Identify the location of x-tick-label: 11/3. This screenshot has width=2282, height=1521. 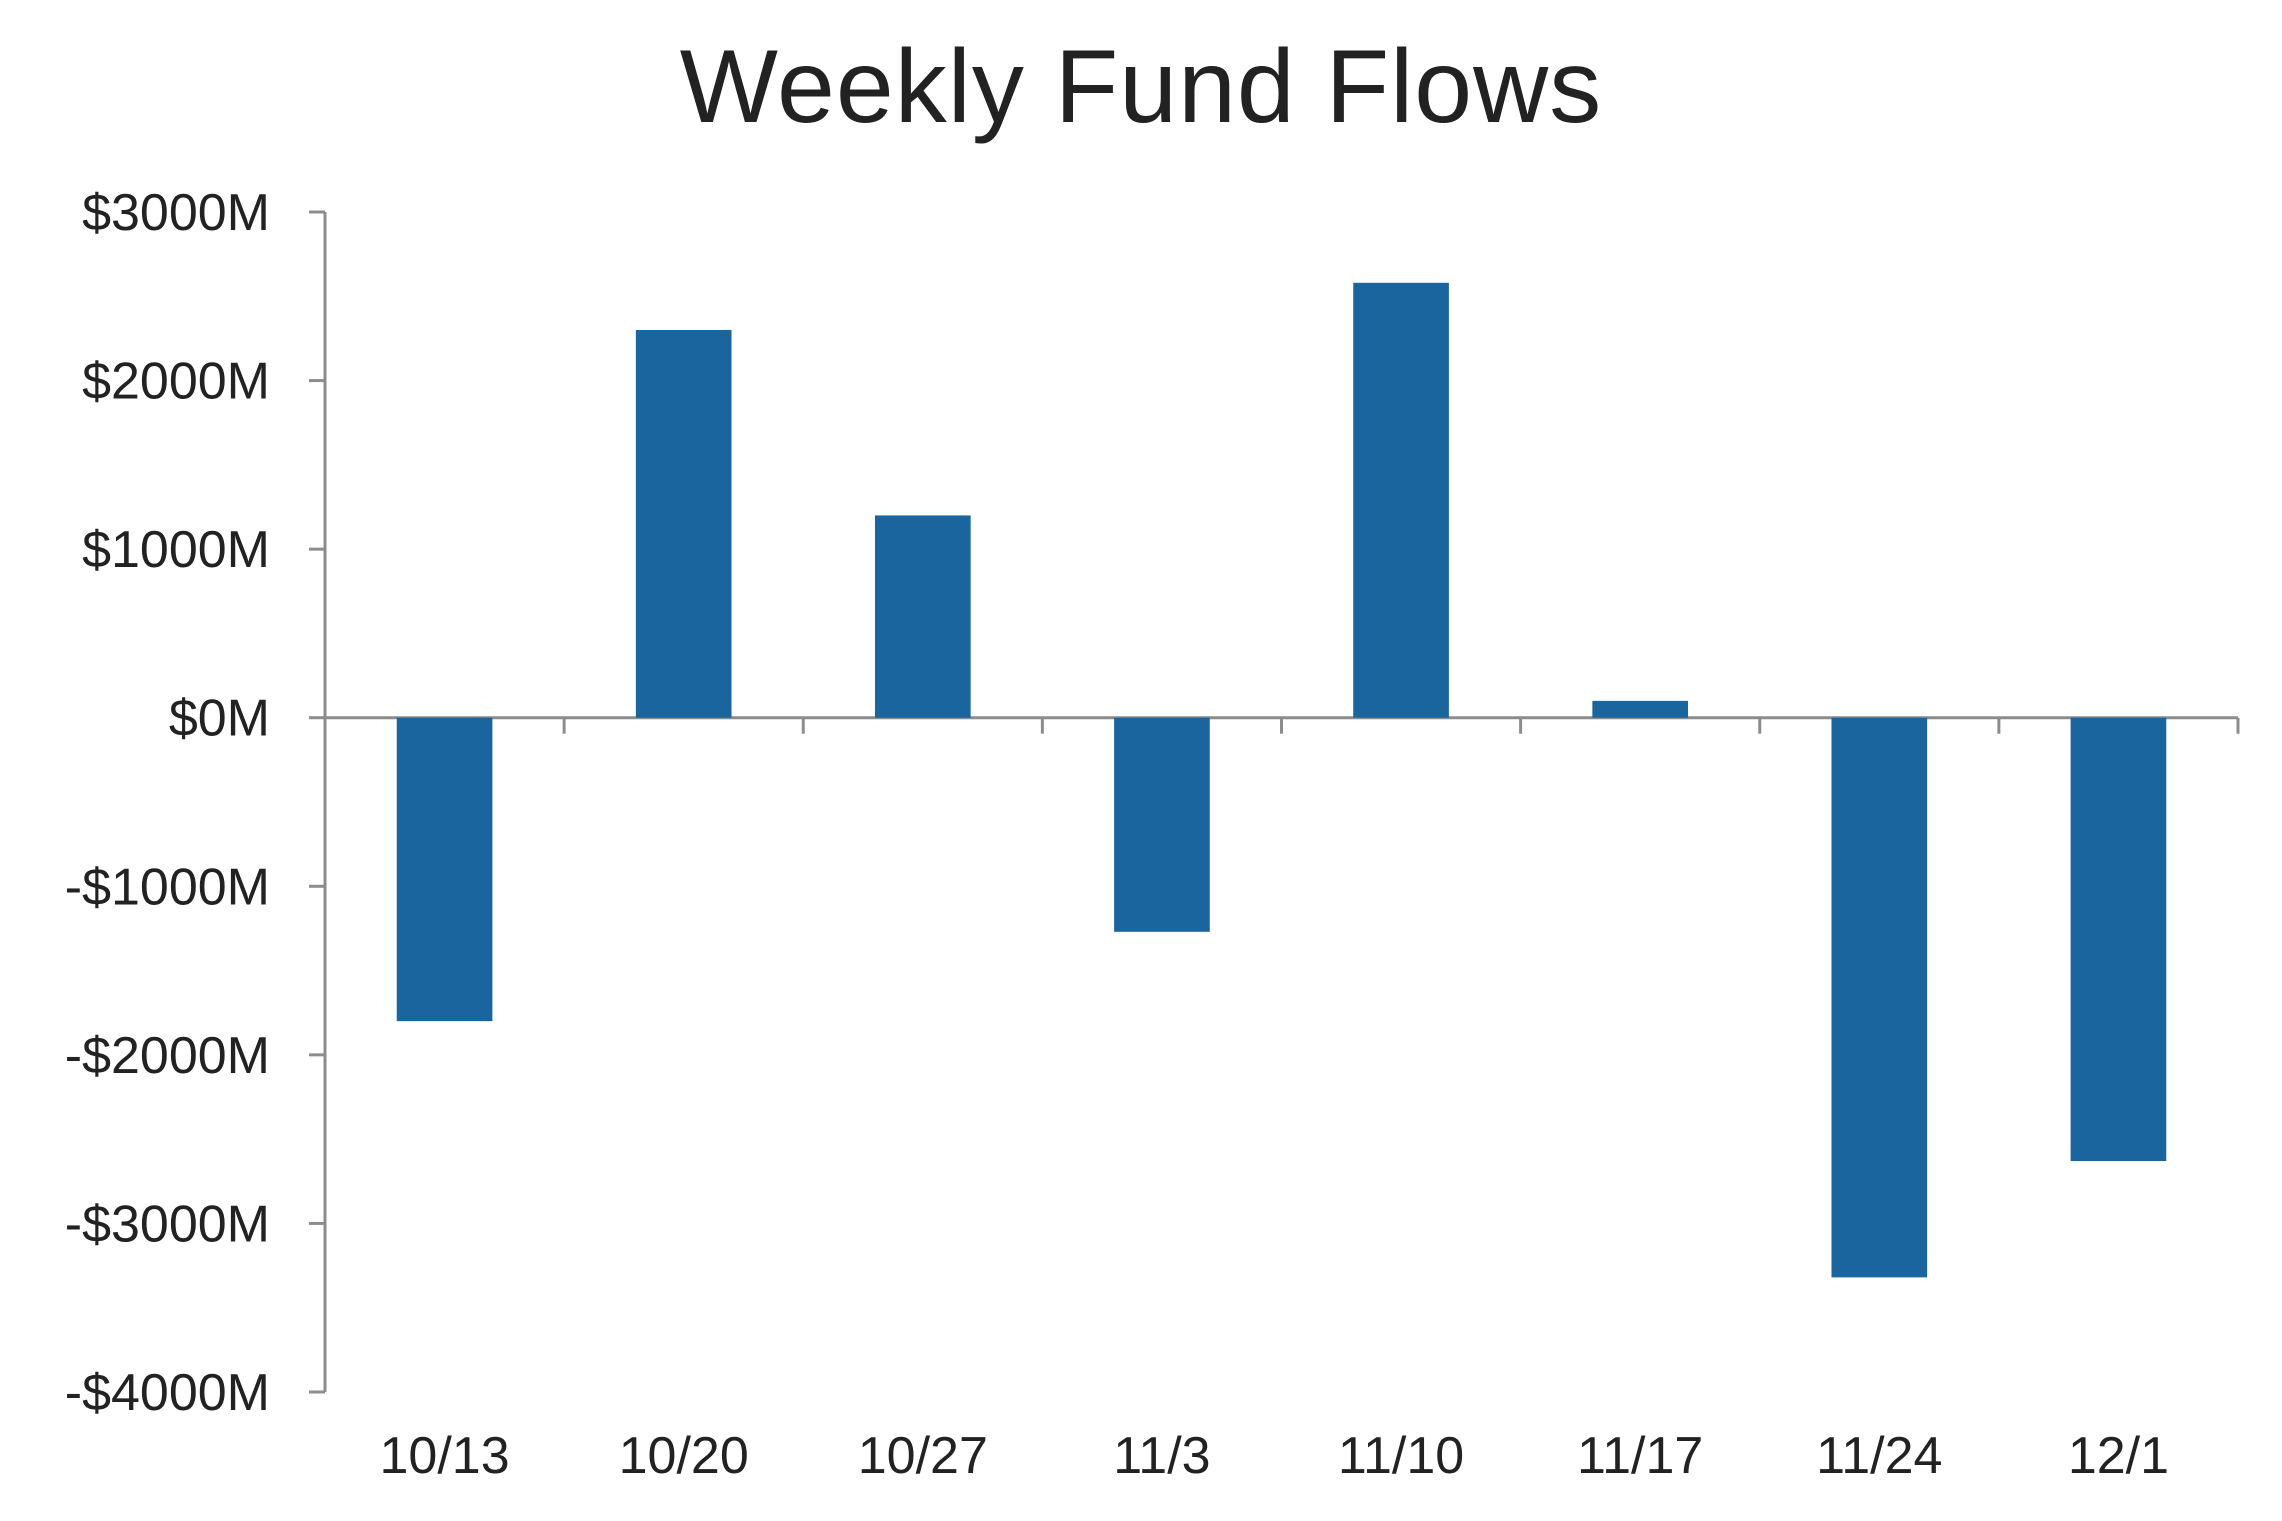
(1161, 1456).